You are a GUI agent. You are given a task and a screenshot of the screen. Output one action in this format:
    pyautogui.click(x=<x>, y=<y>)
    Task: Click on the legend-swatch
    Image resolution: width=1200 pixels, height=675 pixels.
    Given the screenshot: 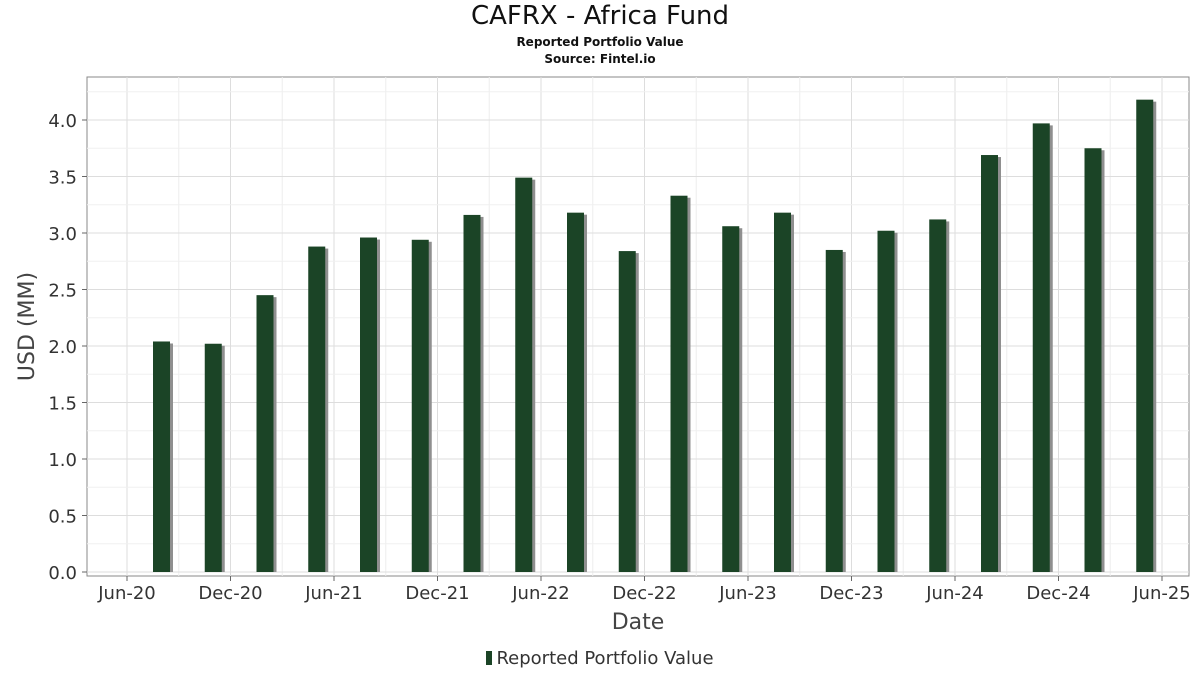 What is the action you would take?
    pyautogui.click(x=489, y=658)
    